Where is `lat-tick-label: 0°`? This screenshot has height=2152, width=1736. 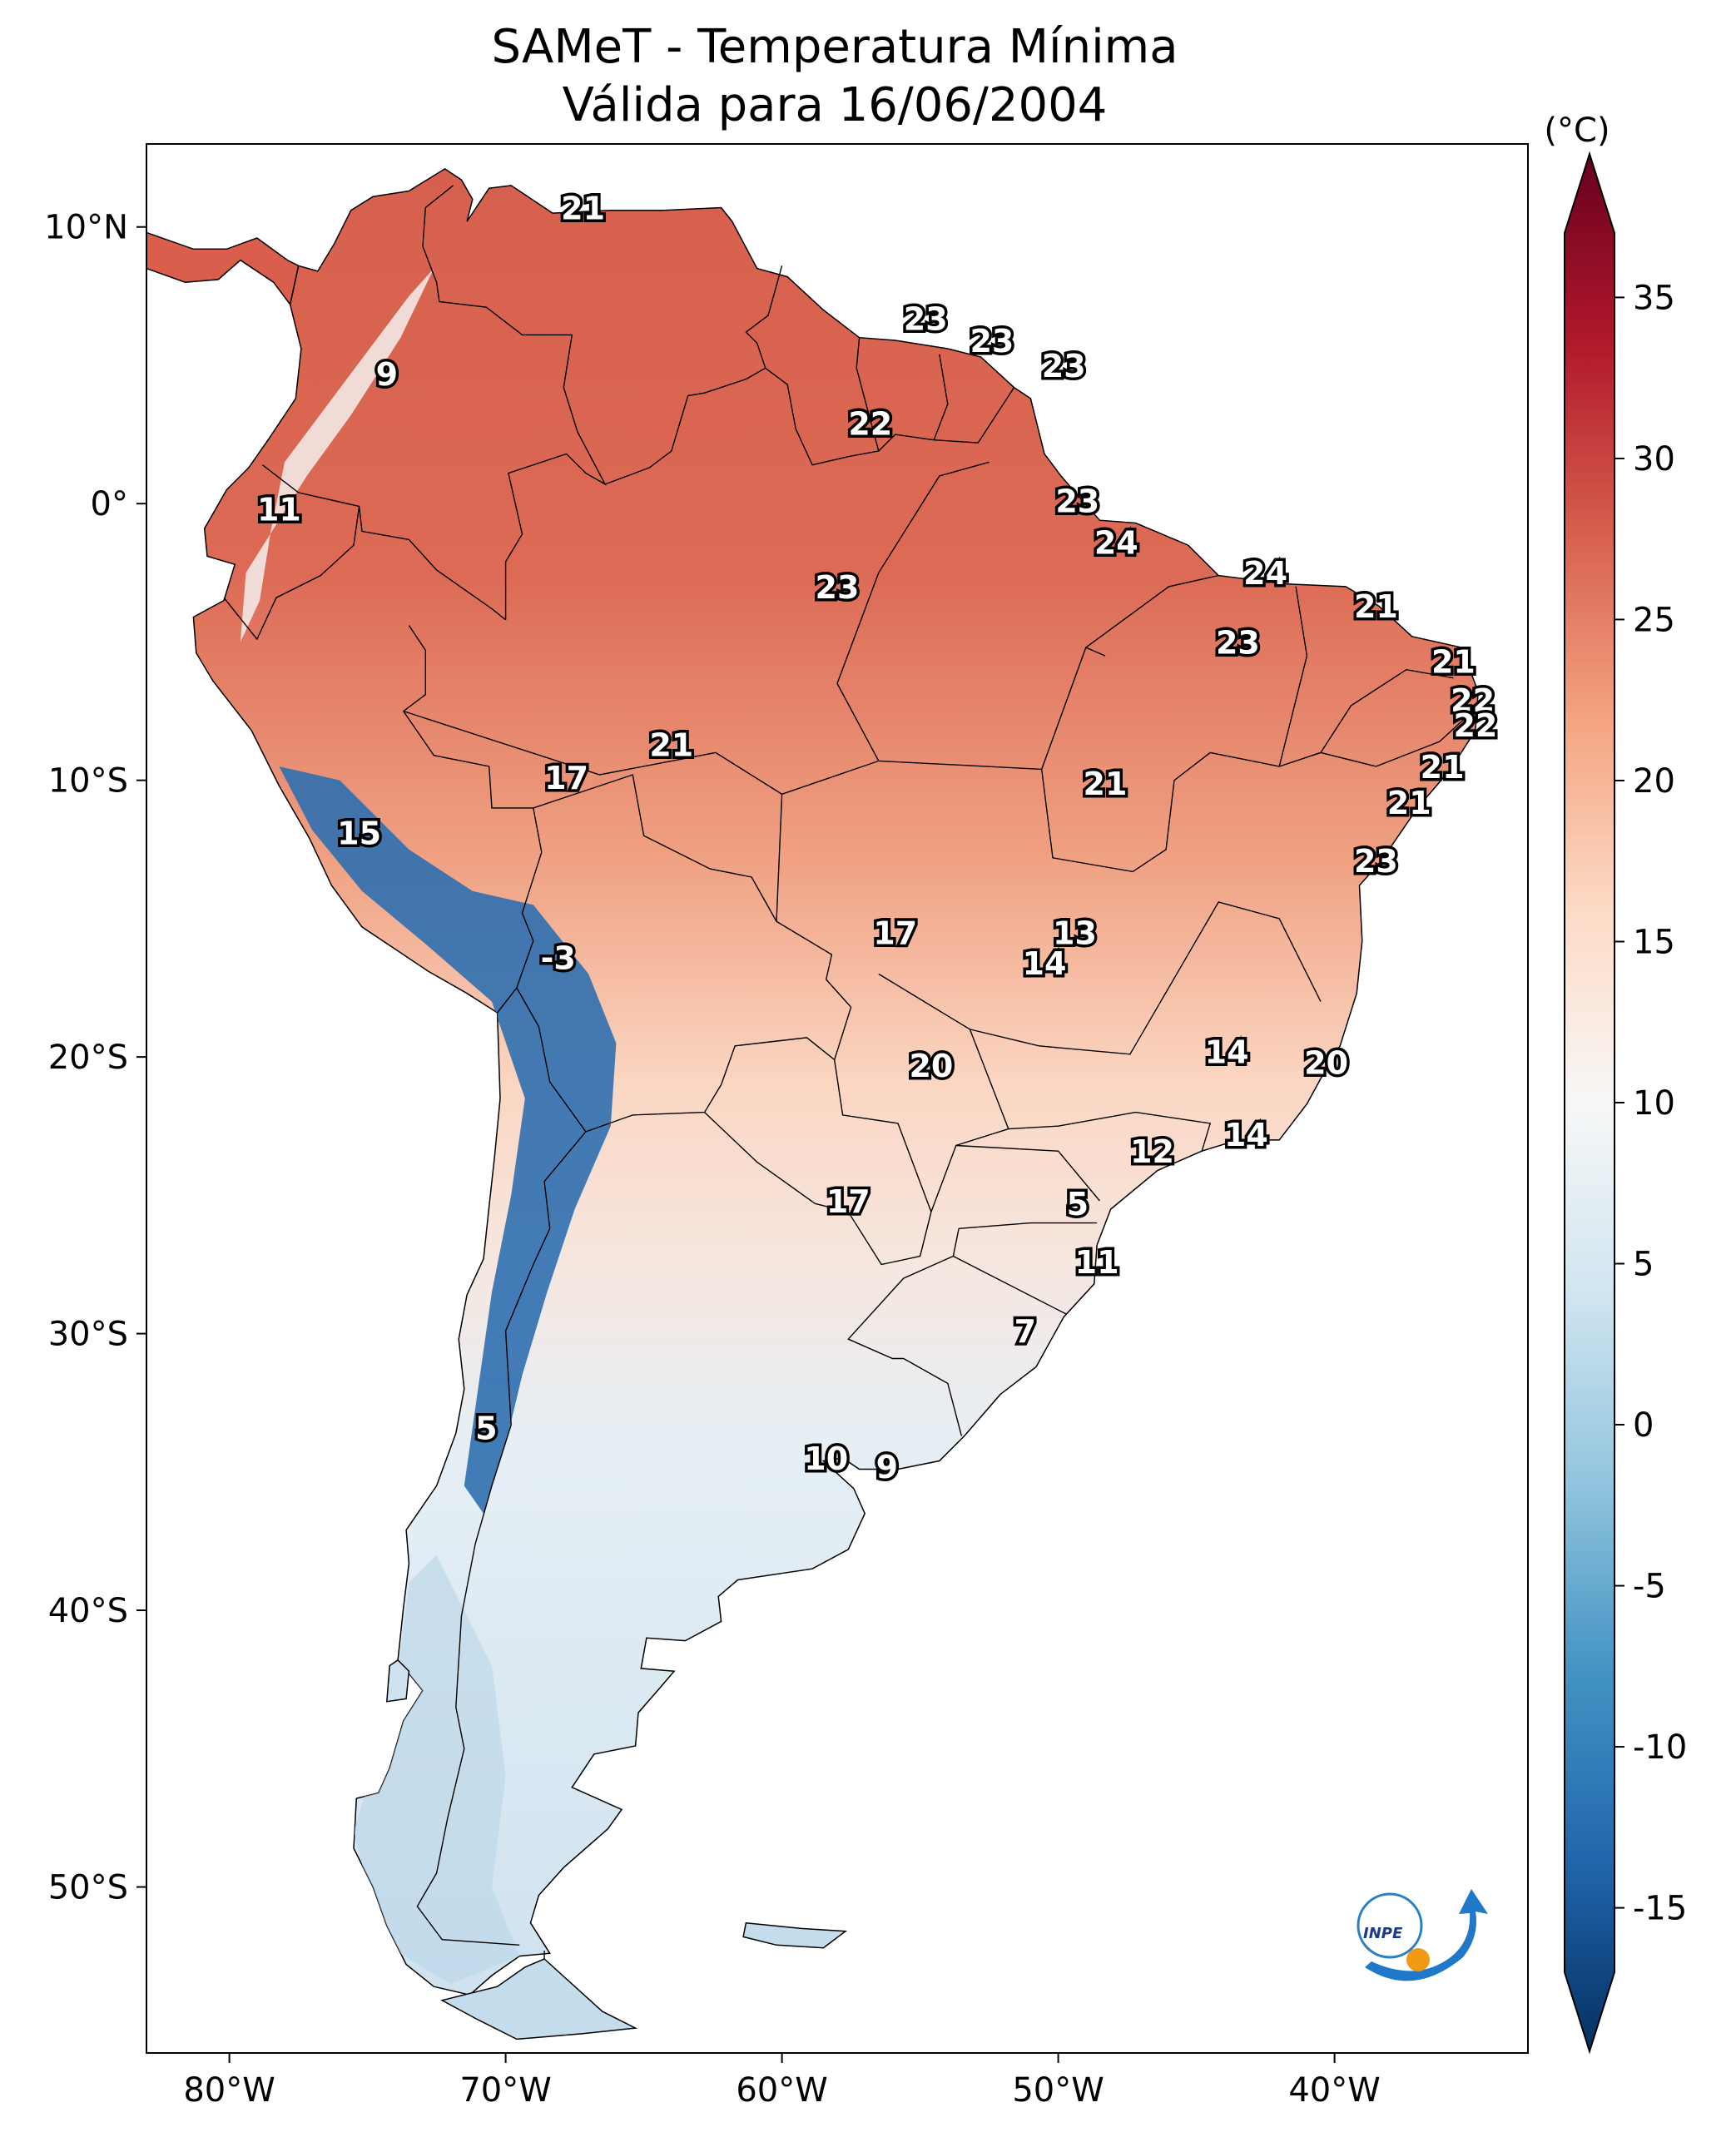
lat-tick-label: 0° is located at coordinates (110, 504).